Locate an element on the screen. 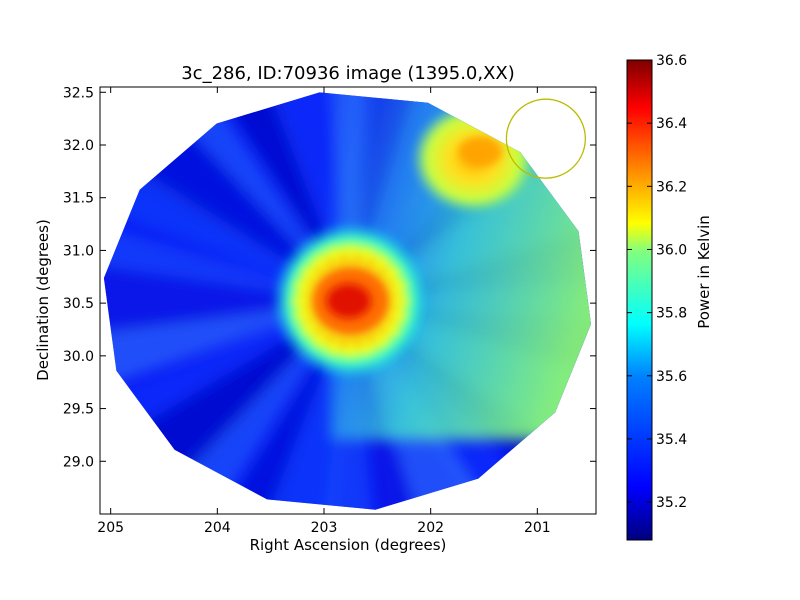  colorbar-tick-label: 36.4 is located at coordinates (671, 124).